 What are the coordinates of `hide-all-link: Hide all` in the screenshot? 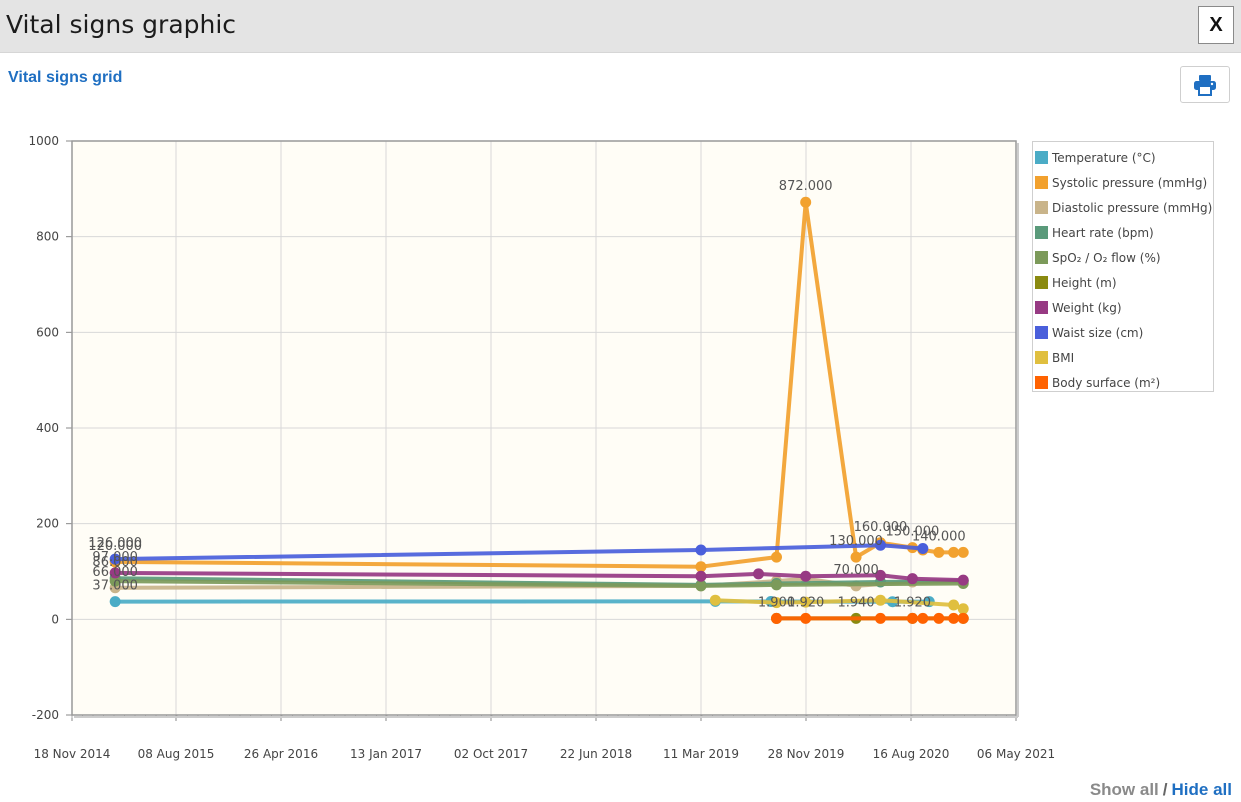 It's located at (1201, 789).